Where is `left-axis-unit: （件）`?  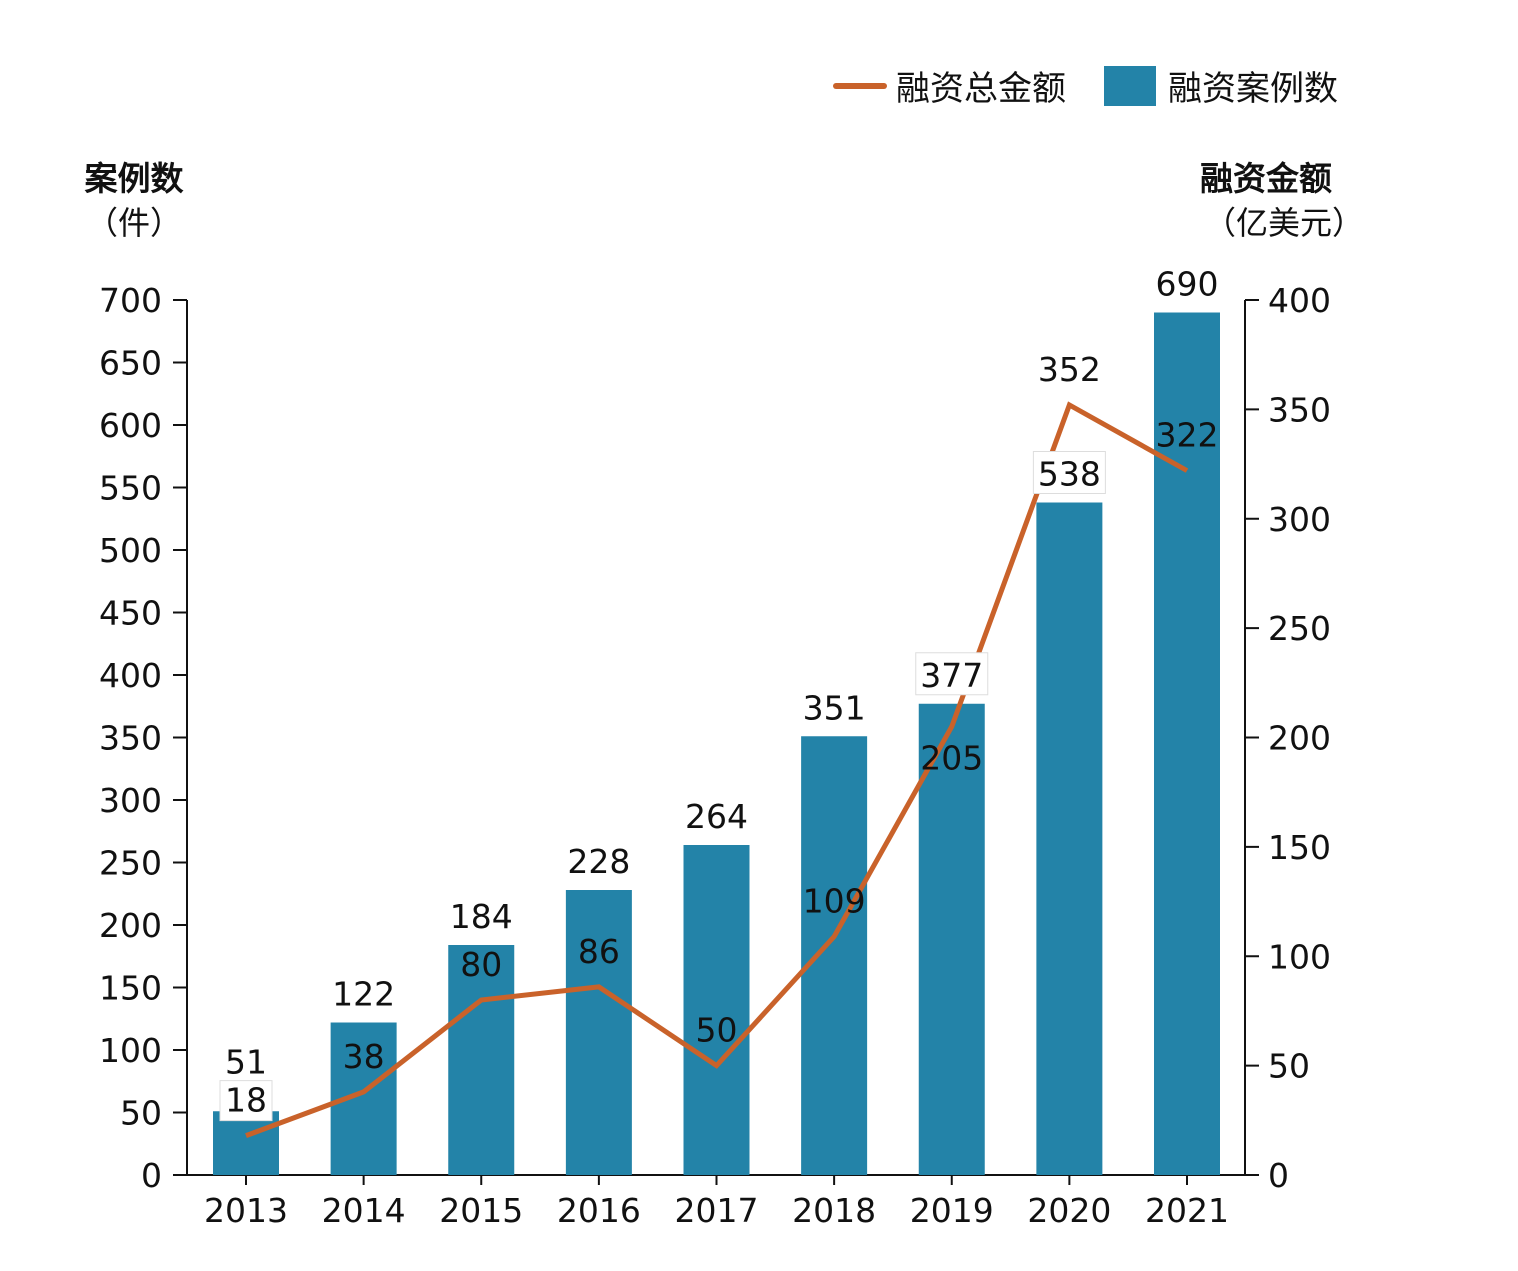 left-axis-unit: （件） is located at coordinates (134, 223).